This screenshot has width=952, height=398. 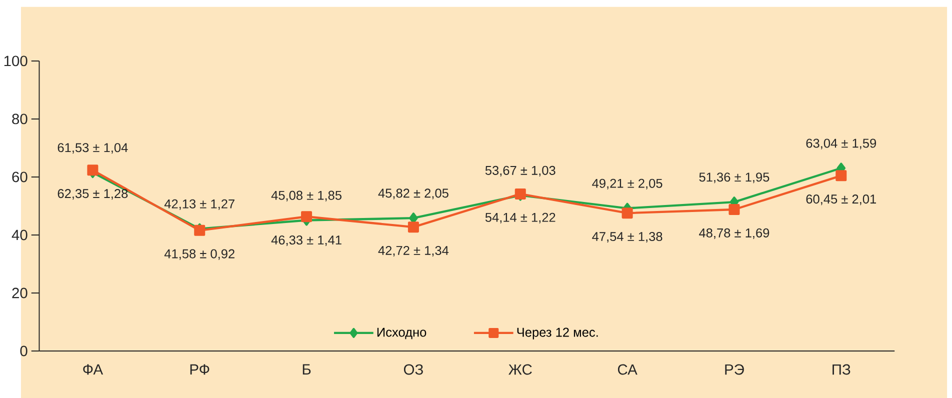 I want to click on data-label: 54,14 ± 1,22, so click(x=520, y=218).